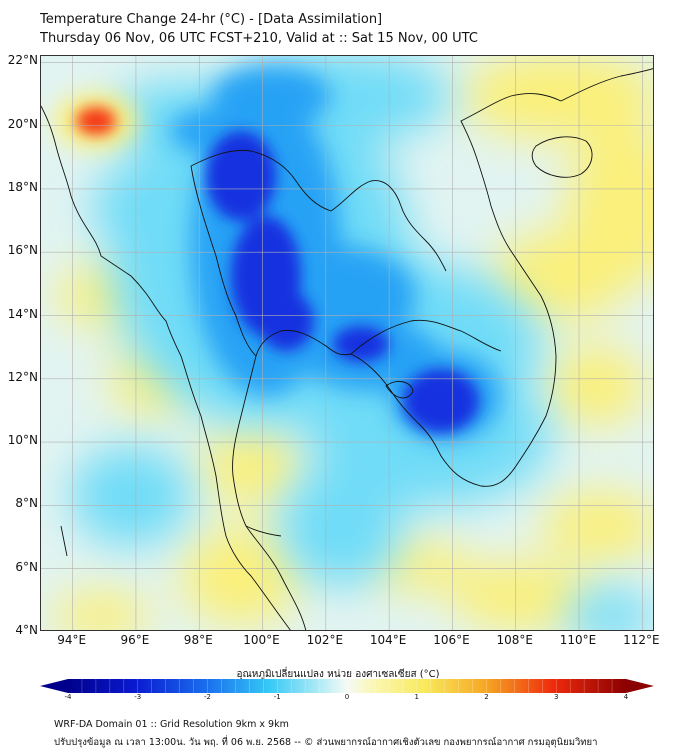 The width and height of the screenshot is (676, 756). I want to click on hot-anomaly-layer, so click(96, 121).